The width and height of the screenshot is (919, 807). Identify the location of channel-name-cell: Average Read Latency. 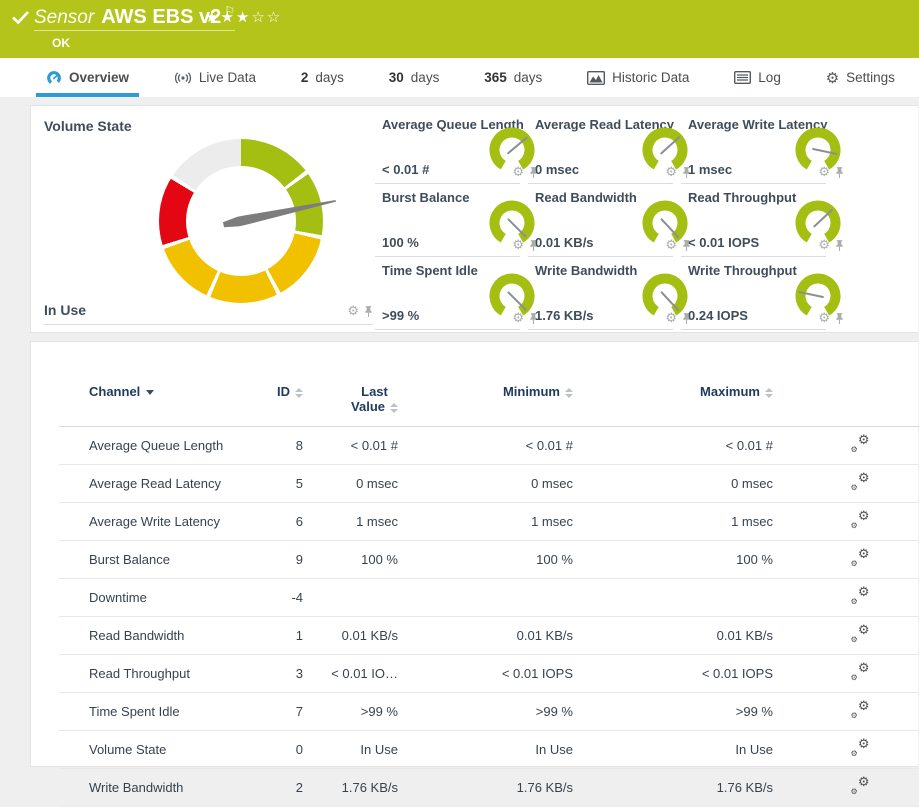
(159, 483).